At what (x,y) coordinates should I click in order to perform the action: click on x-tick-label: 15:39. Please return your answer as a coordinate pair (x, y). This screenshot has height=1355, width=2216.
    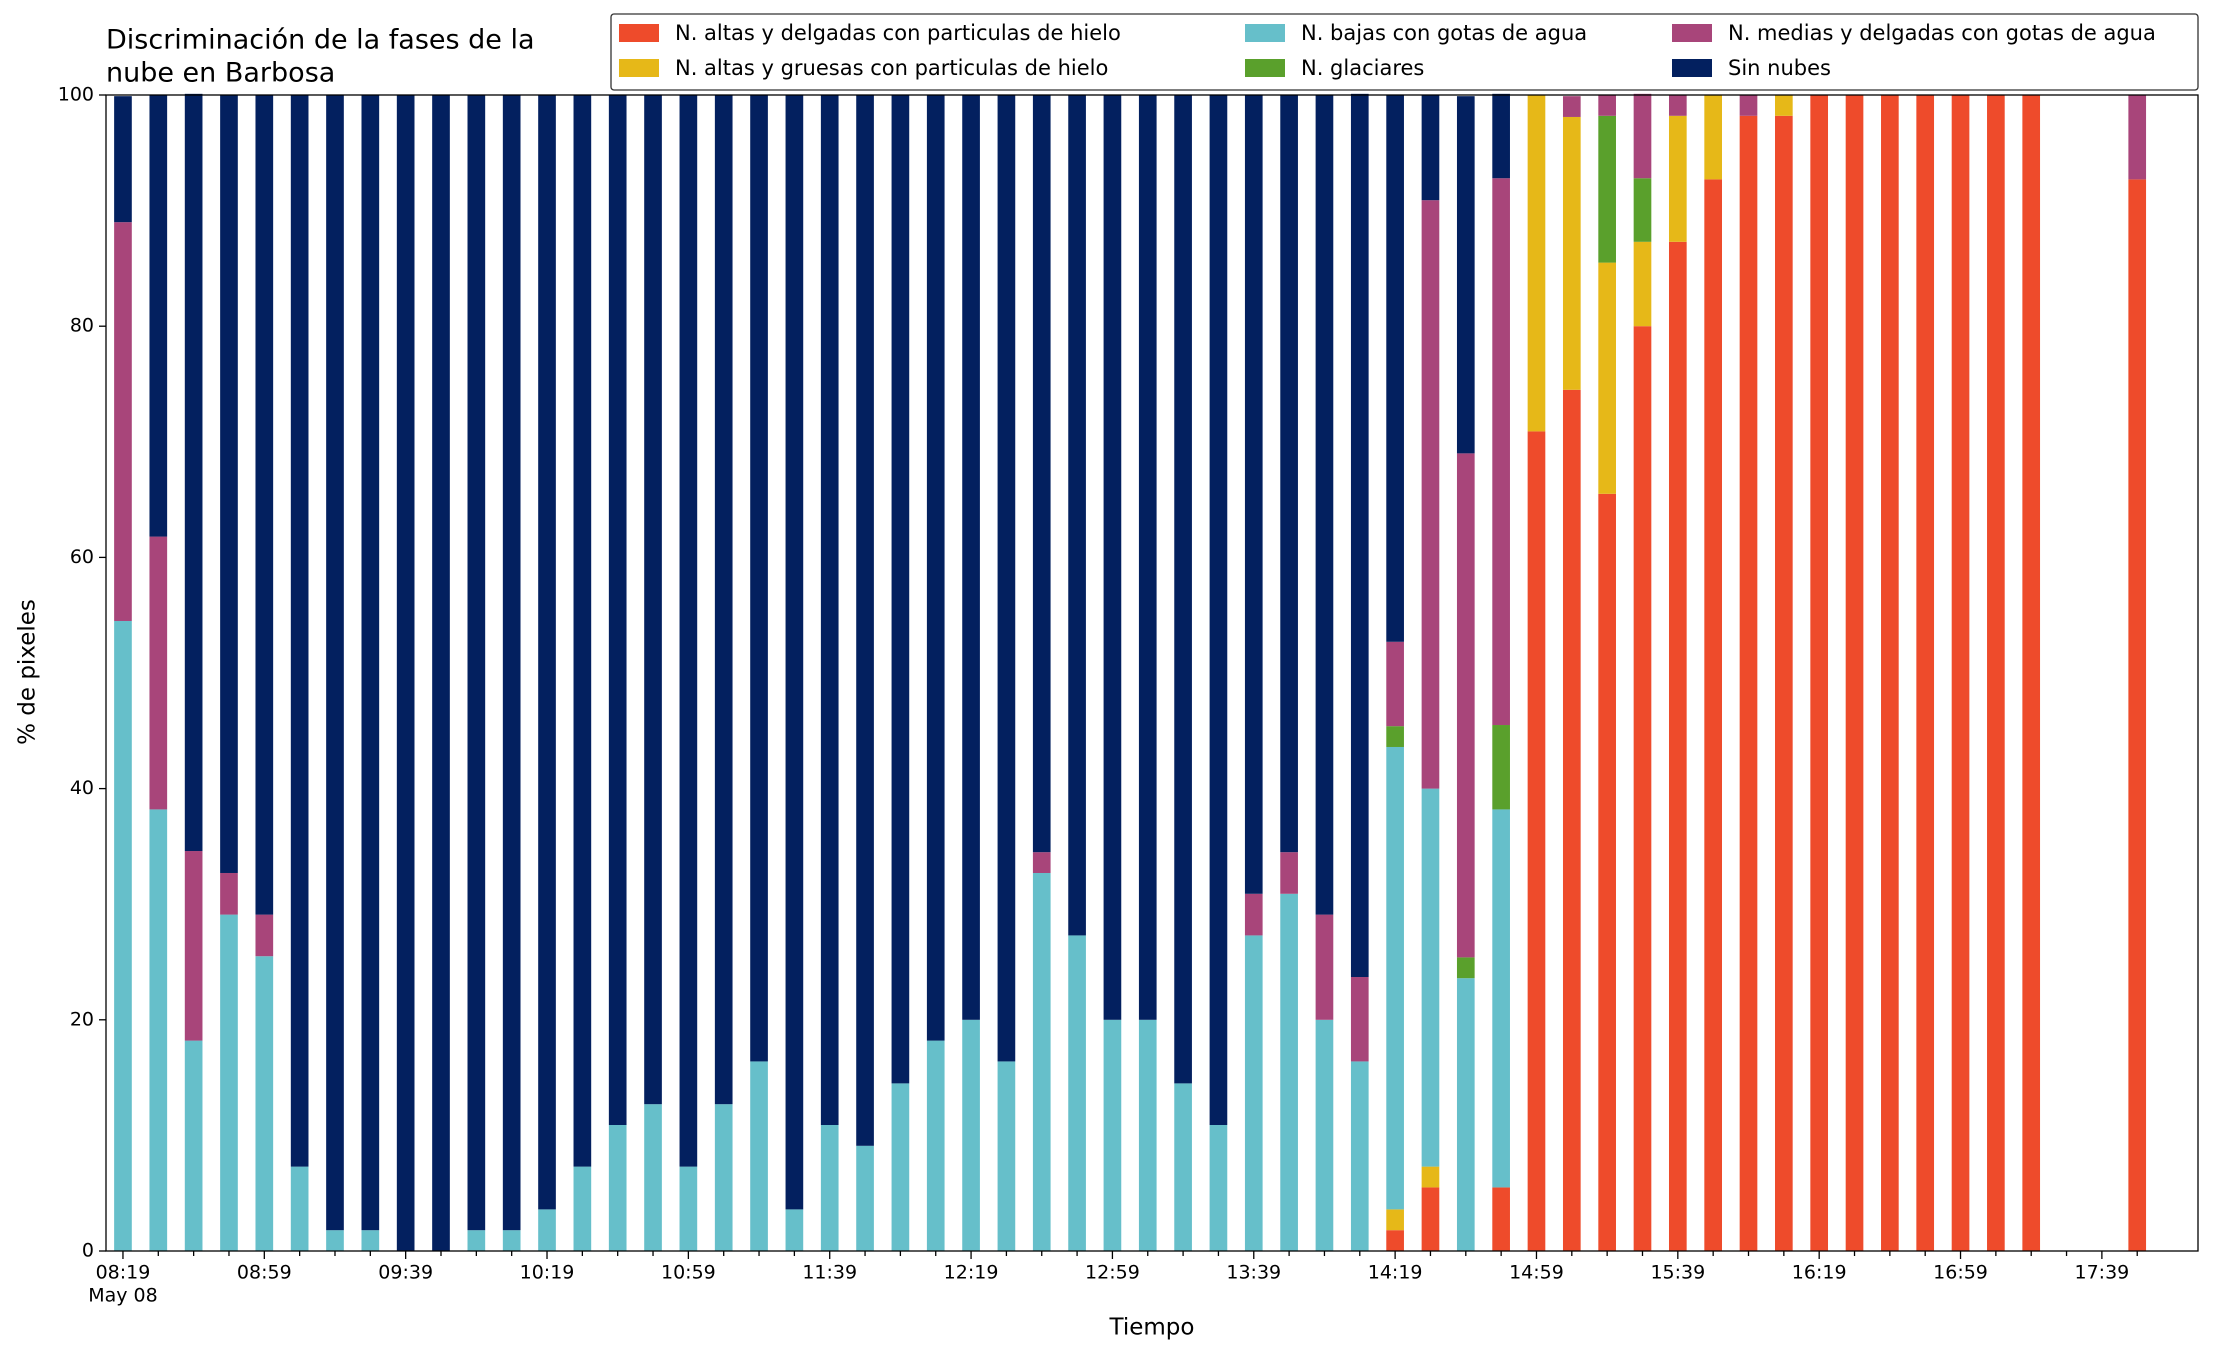
    Looking at the image, I should click on (1677, 1273).